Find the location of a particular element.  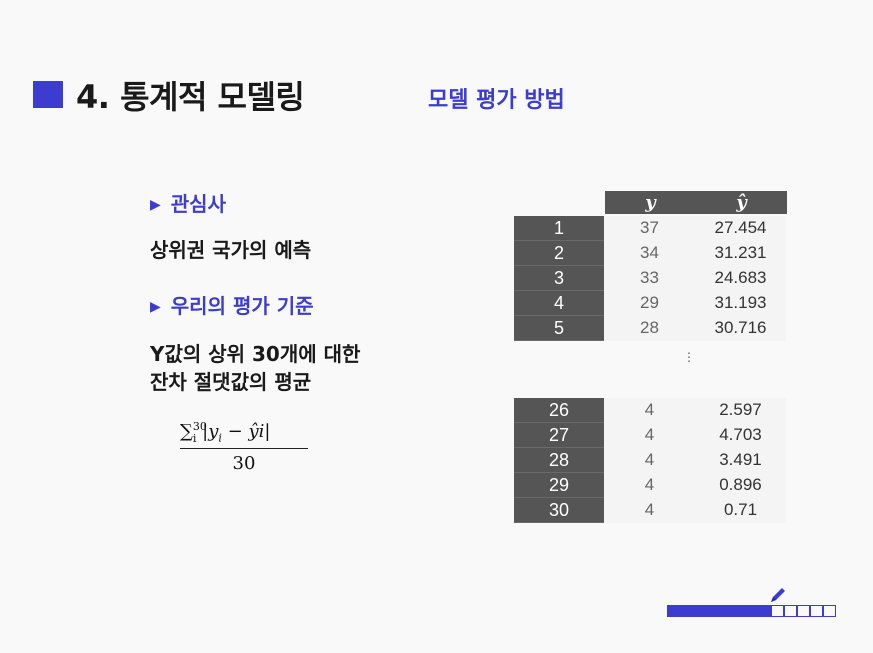

table-row: 5 28 30.716 is located at coordinates (650, 328).